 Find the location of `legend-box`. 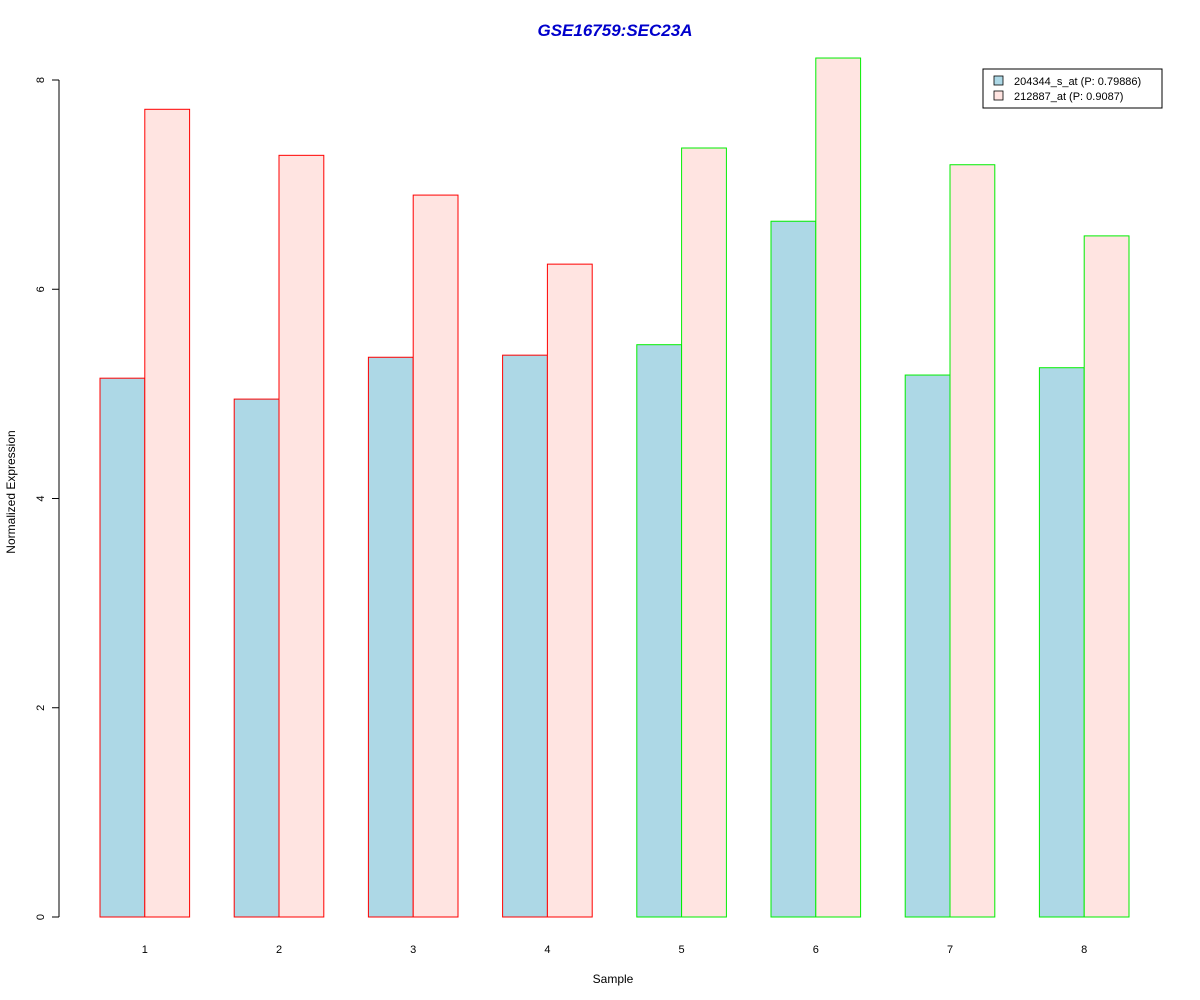

legend-box is located at coordinates (1072, 88).